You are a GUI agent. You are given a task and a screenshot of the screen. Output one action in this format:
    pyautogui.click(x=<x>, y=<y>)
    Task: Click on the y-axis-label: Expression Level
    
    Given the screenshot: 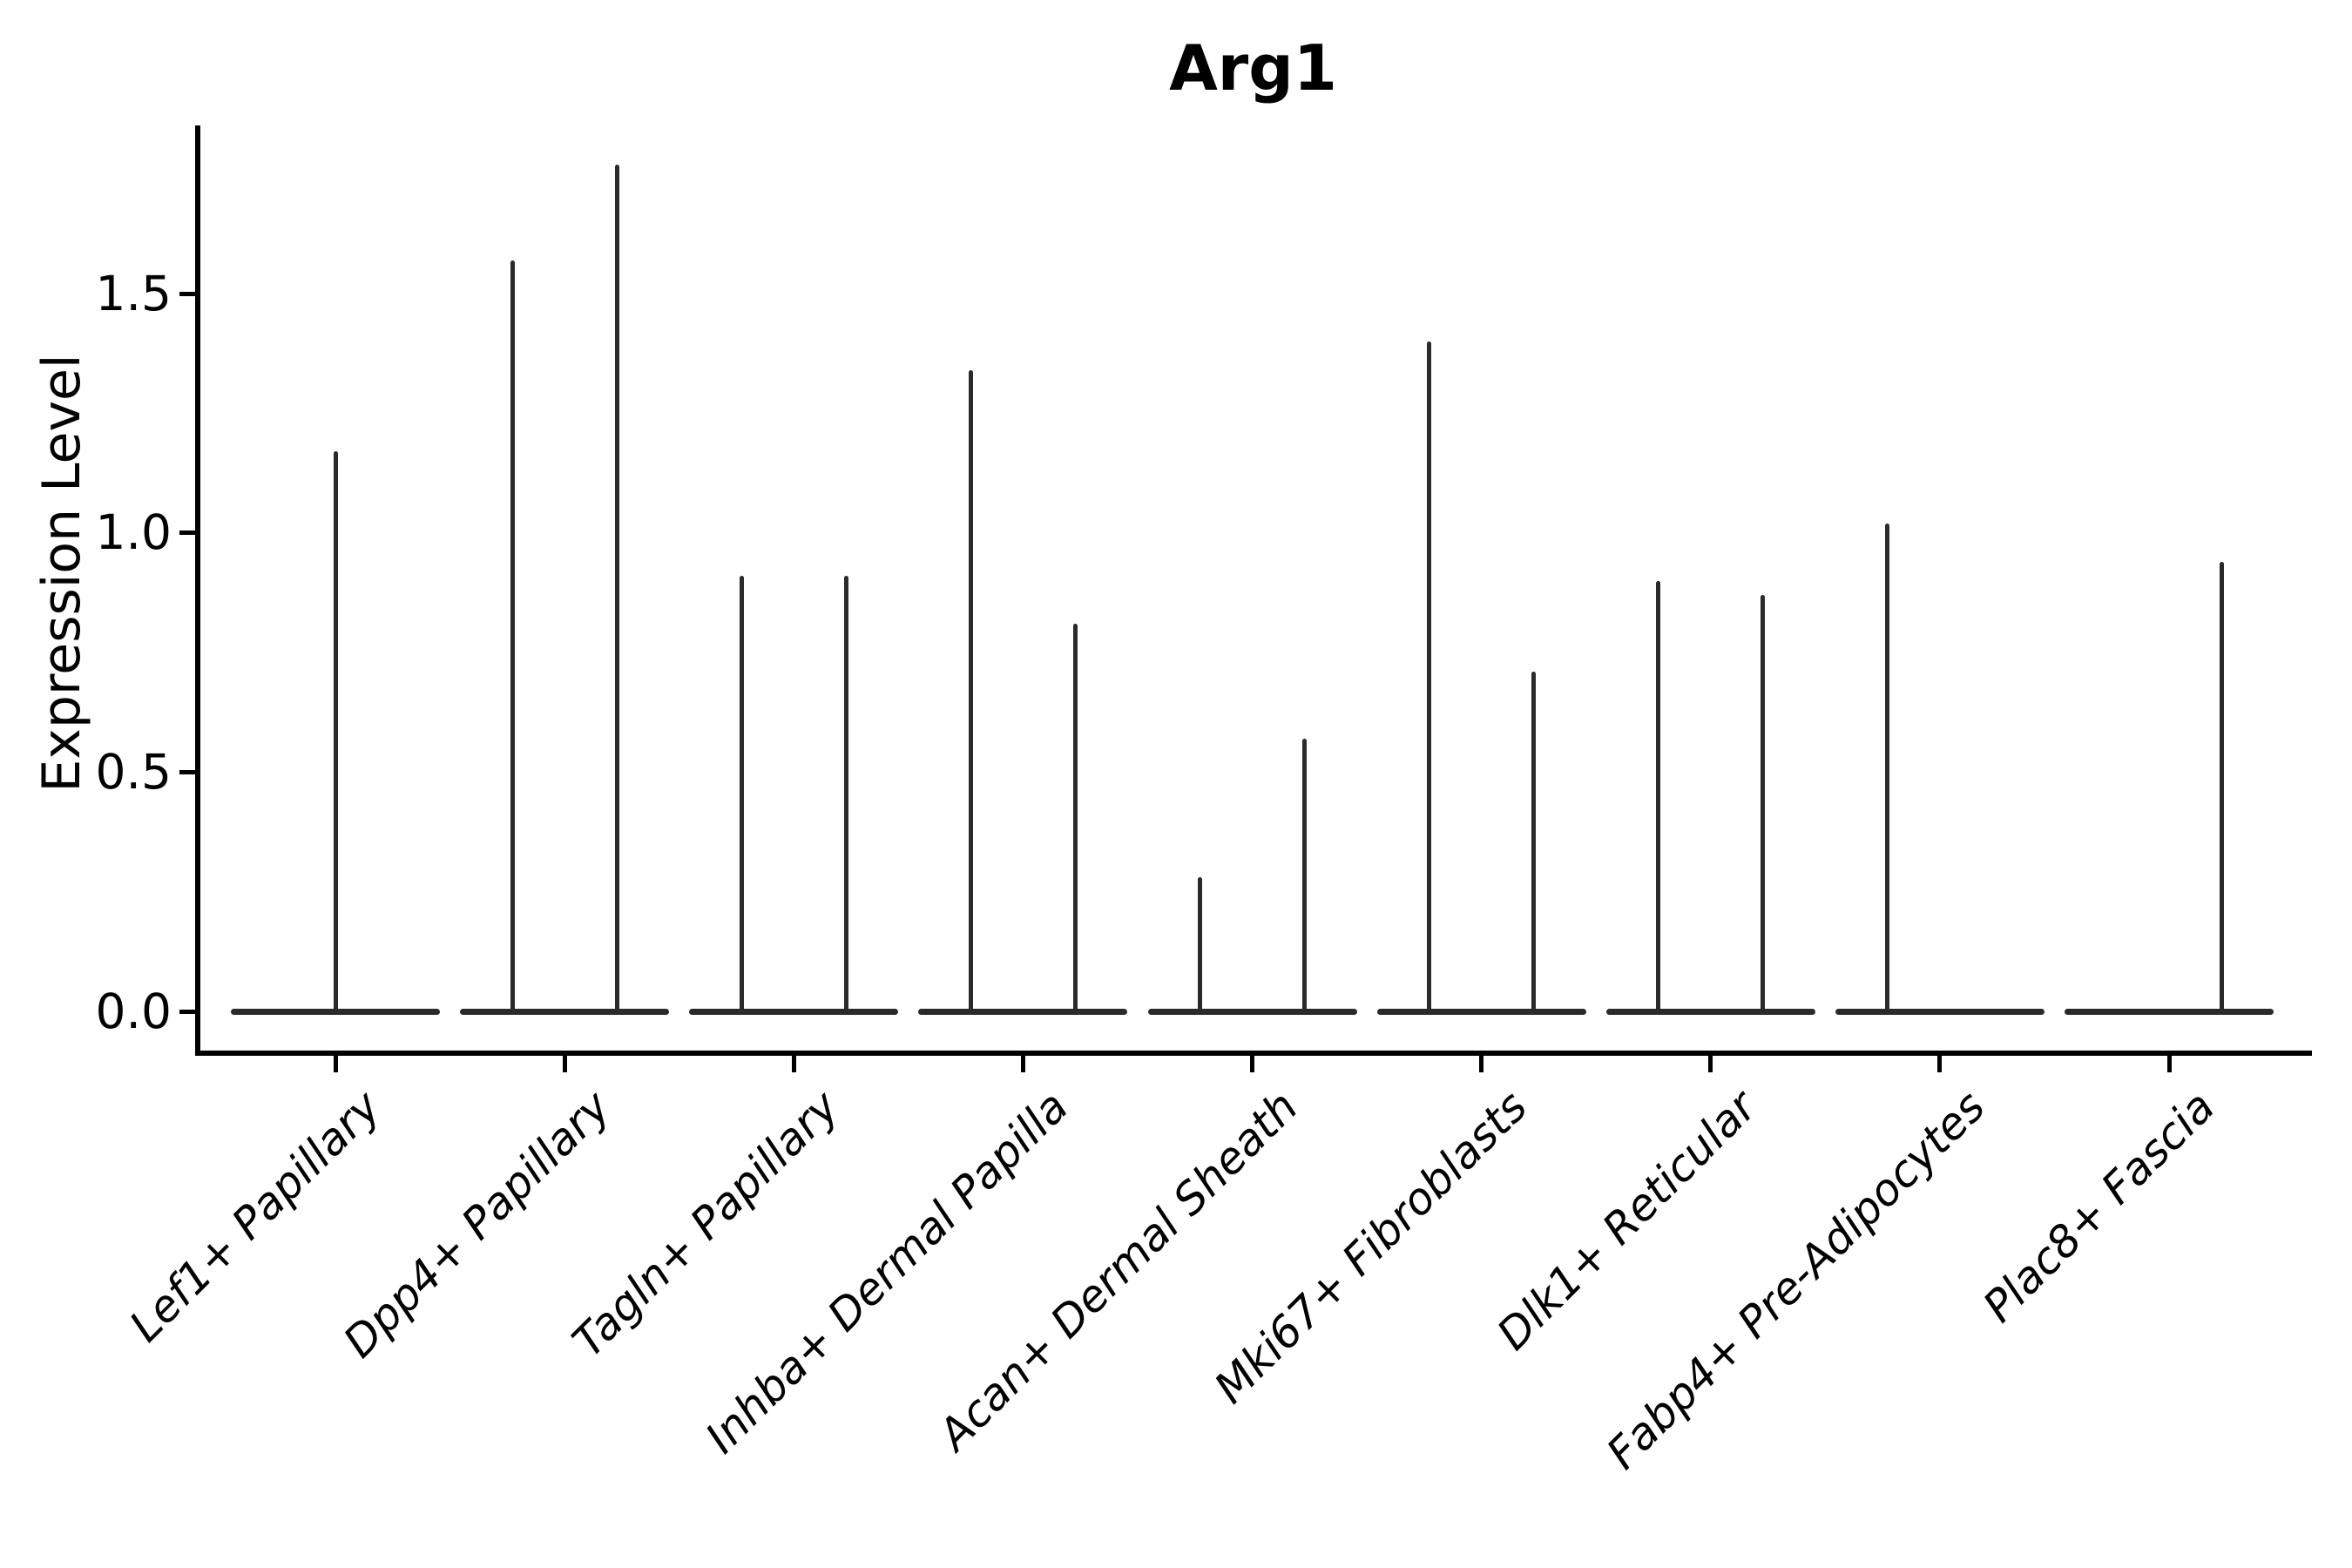 What is the action you would take?
    pyautogui.click(x=61, y=574)
    